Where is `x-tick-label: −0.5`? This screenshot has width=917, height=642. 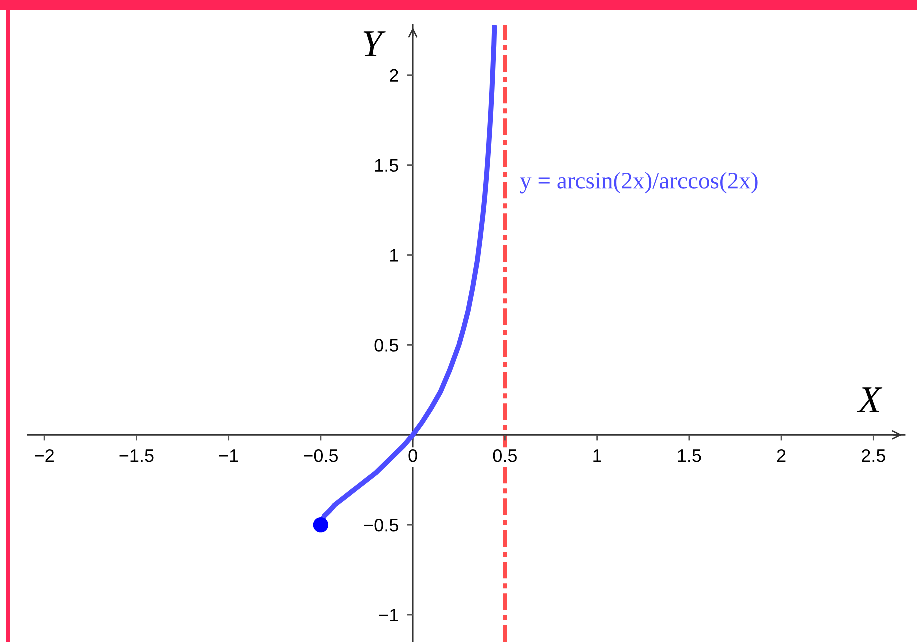
x-tick-label: −0.5 is located at coordinates (321, 456).